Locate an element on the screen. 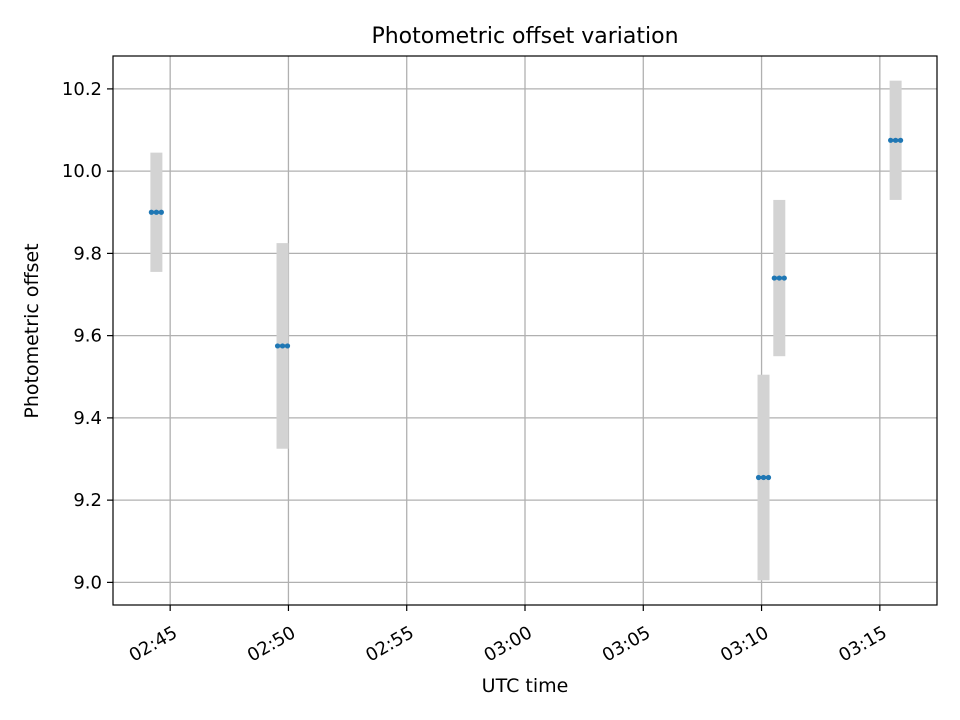 The width and height of the screenshot is (960, 720). chart-title: Photometric offset variation is located at coordinates (524, 36).